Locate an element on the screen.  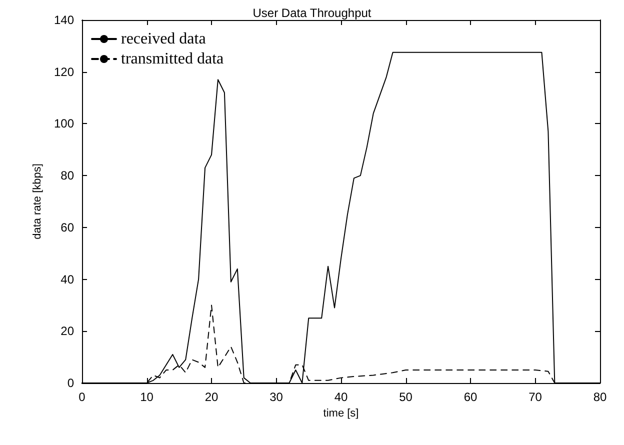
y-axis-title: data rate [kbps] is located at coordinates (38, 202).